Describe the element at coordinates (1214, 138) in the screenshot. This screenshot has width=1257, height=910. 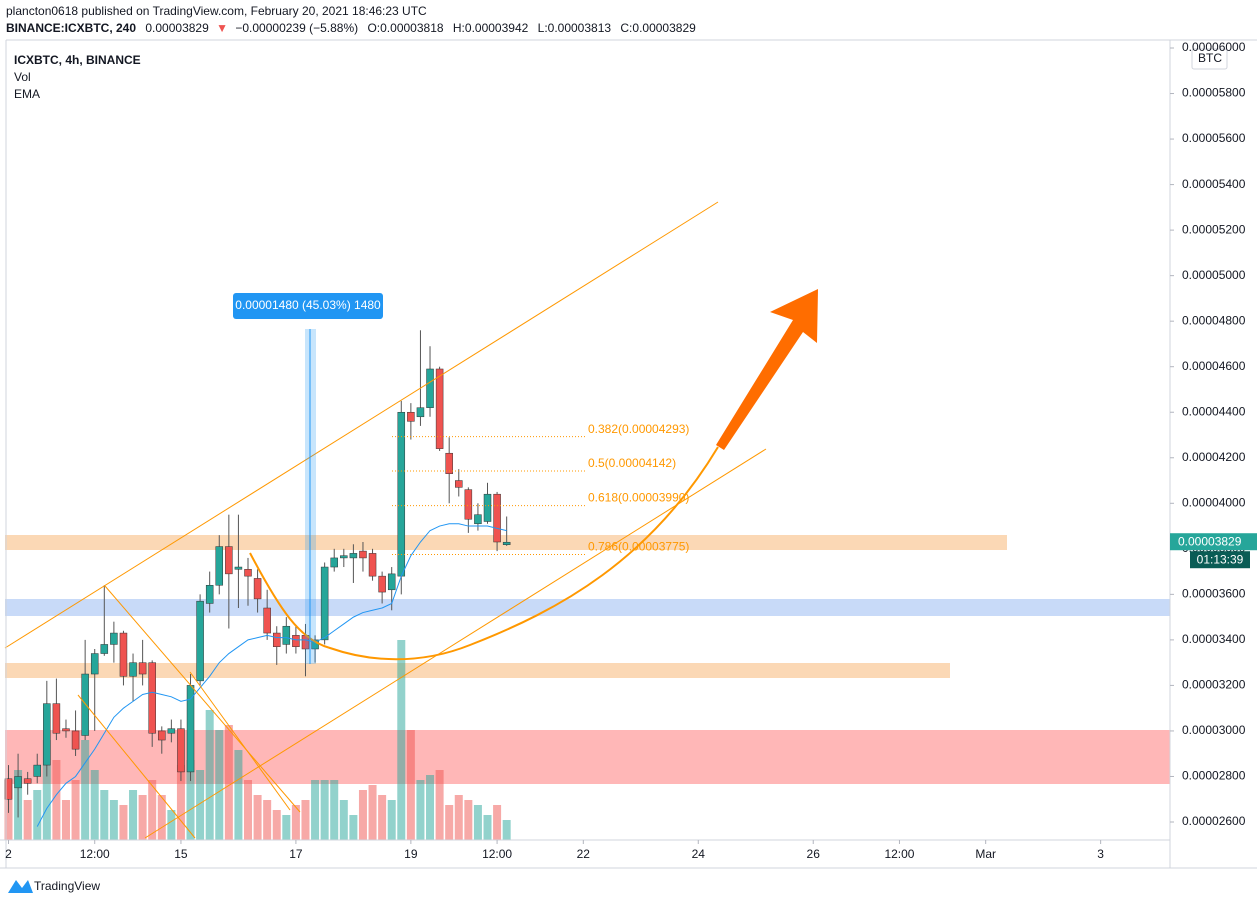
I see `y-tick-label: 0.00005600` at that location.